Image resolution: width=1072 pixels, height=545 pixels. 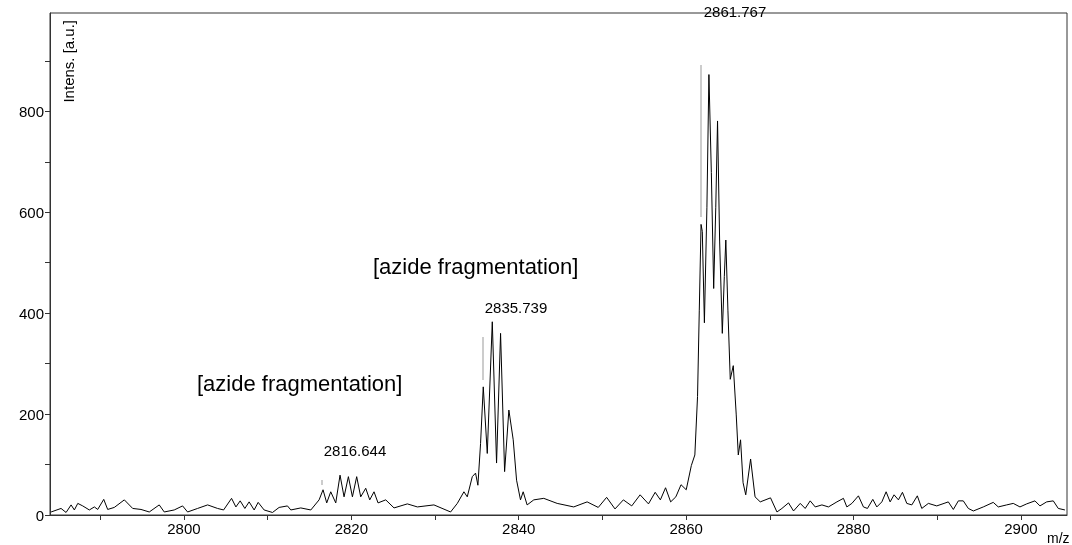 I want to click on y-tick-label: 600, so click(x=31, y=212).